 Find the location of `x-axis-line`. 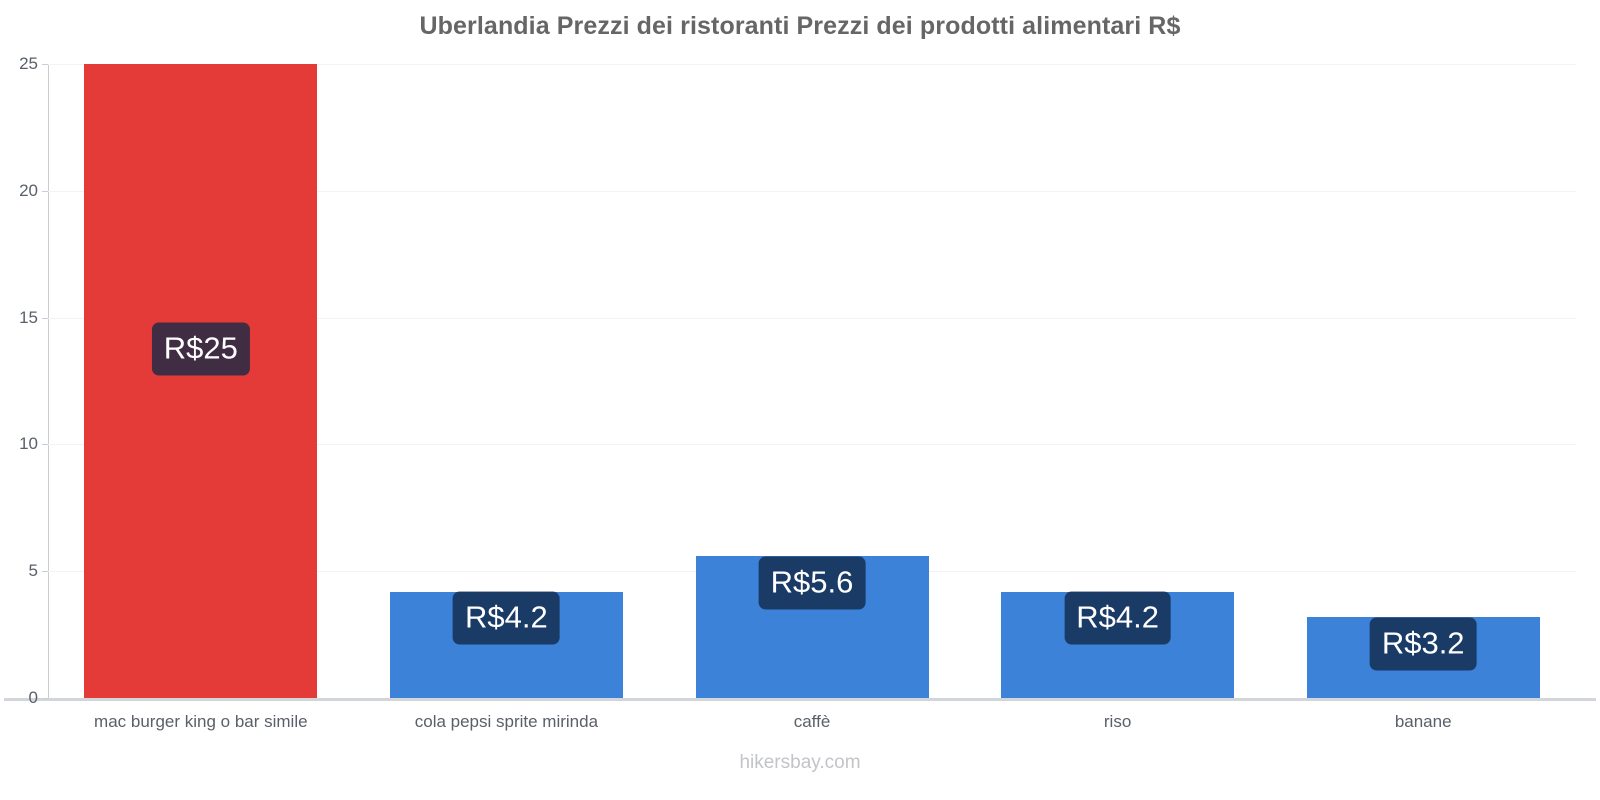

x-axis-line is located at coordinates (800, 699).